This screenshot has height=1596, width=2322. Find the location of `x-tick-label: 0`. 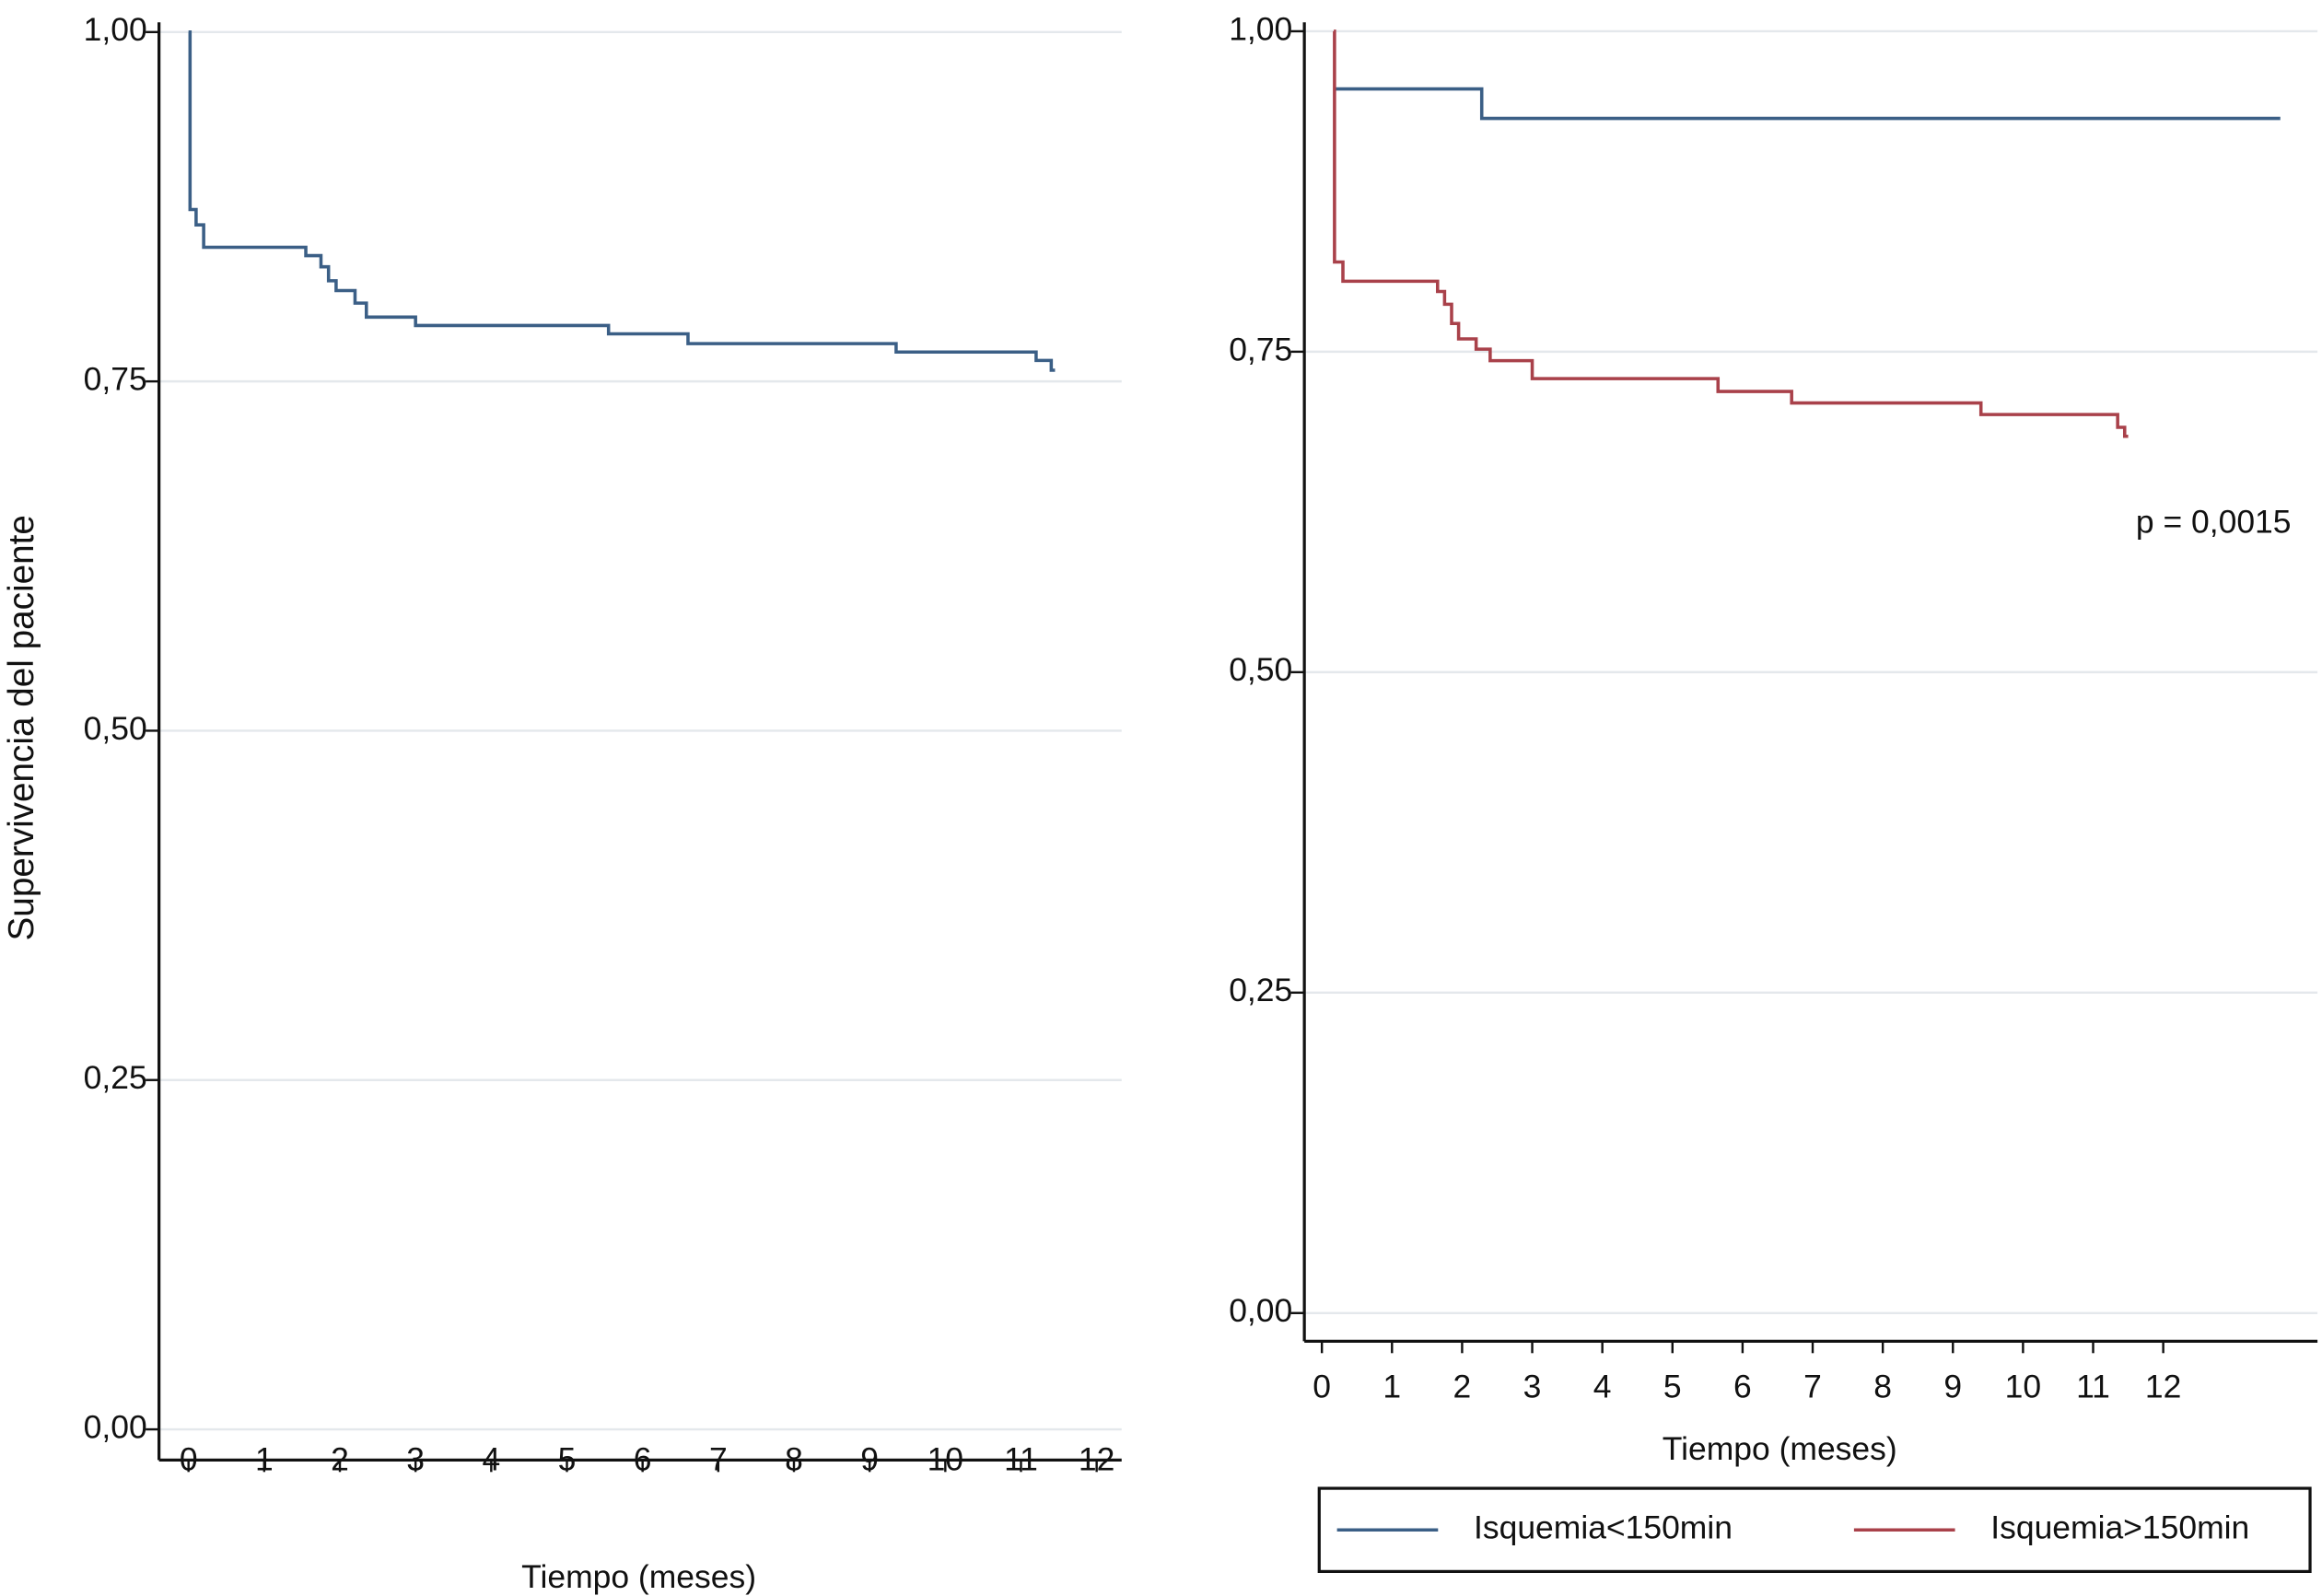

x-tick-label: 0 is located at coordinates (1322, 1386).